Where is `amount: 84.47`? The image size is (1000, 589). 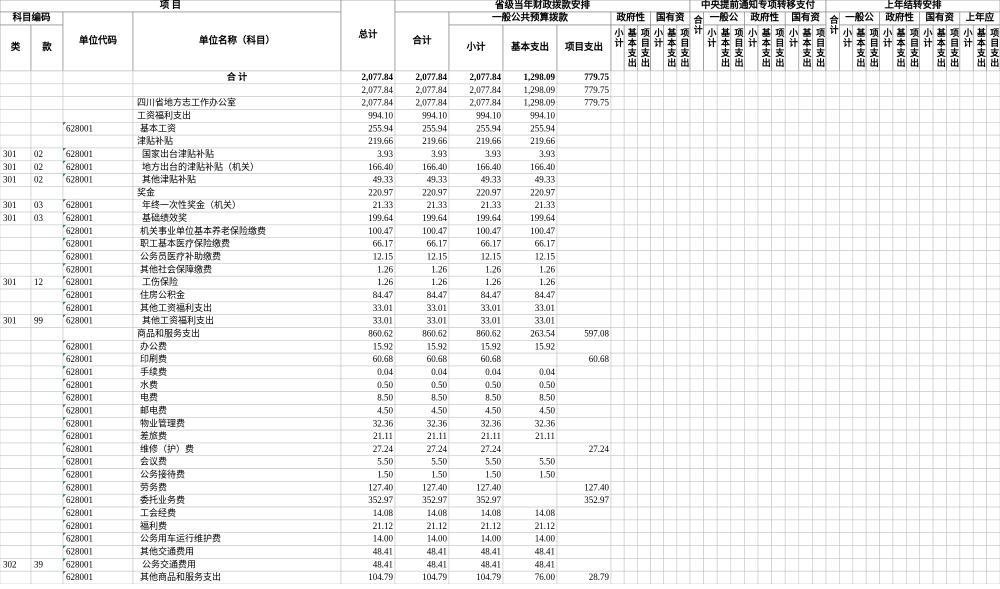
amount: 84.47 is located at coordinates (491, 295).